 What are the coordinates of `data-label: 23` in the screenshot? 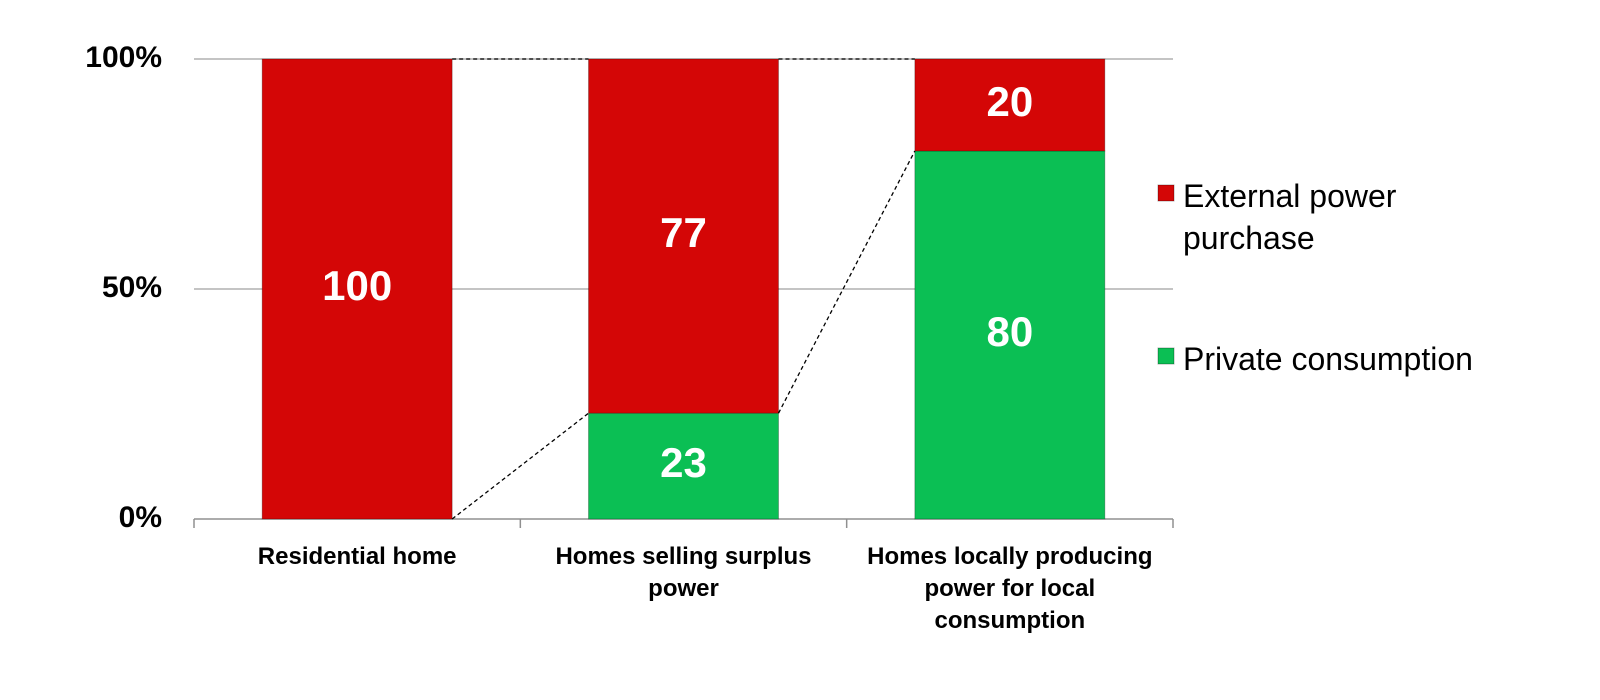 It's located at (683, 462).